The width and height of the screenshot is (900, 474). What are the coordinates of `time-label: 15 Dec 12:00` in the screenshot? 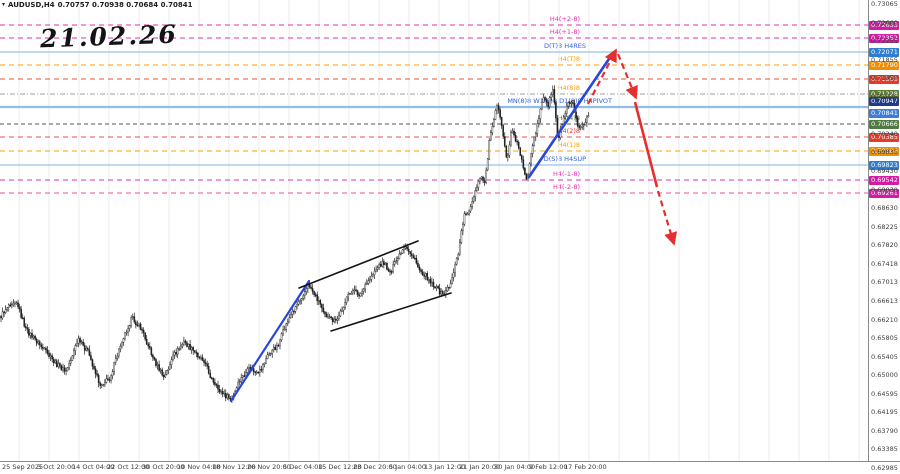 It's located at (340, 467).